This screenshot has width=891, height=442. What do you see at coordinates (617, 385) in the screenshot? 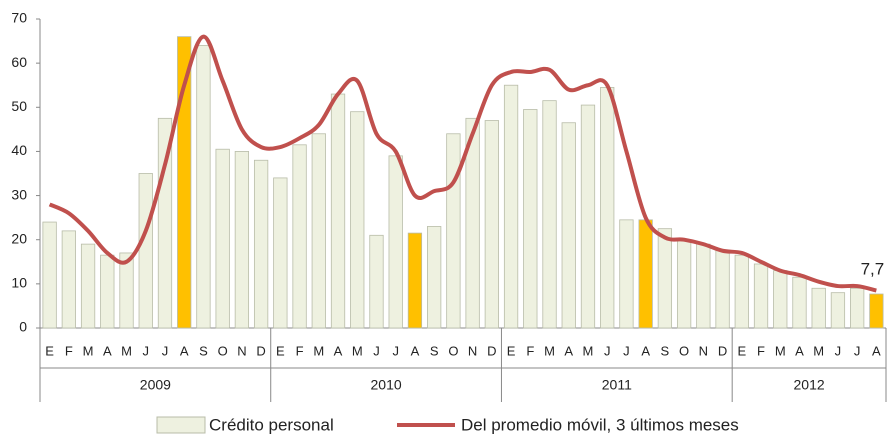
I see `year-label: 2011` at bounding box center [617, 385].